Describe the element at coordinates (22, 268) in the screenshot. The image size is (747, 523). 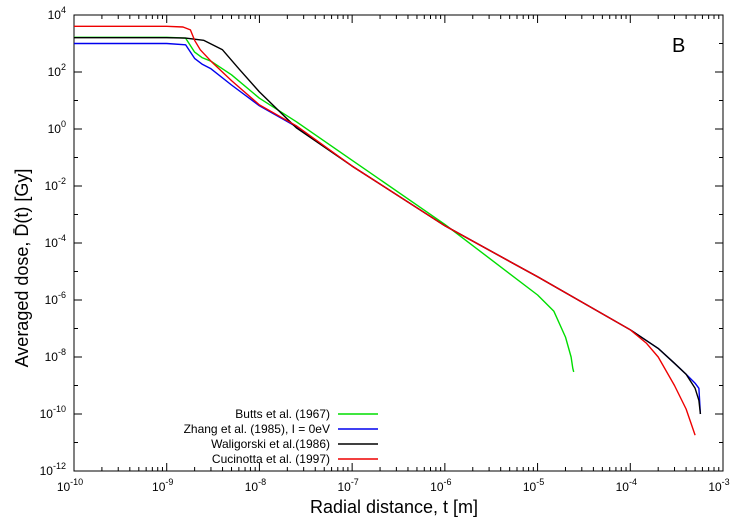
I see `y-axis-title: Averaged dose, D̄(t) [Gy]` at that location.